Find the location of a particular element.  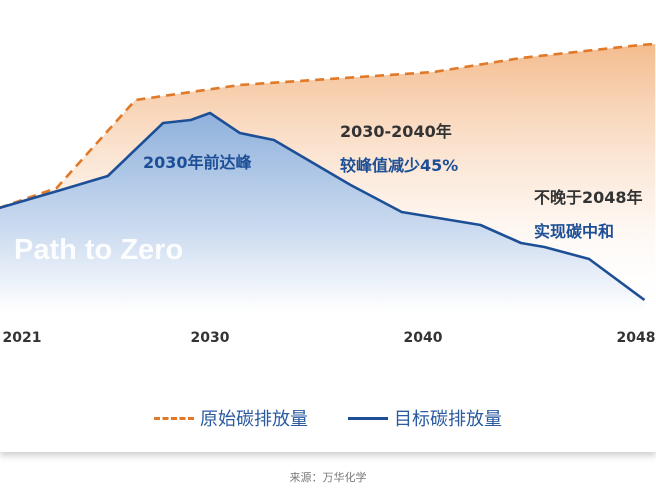

annotation-neutral: 实现碳中和 is located at coordinates (574, 231).